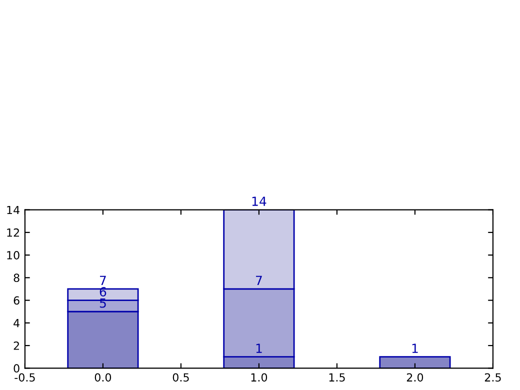 The width and height of the screenshot is (520, 390). I want to click on annotation: 5, so click(103, 303).